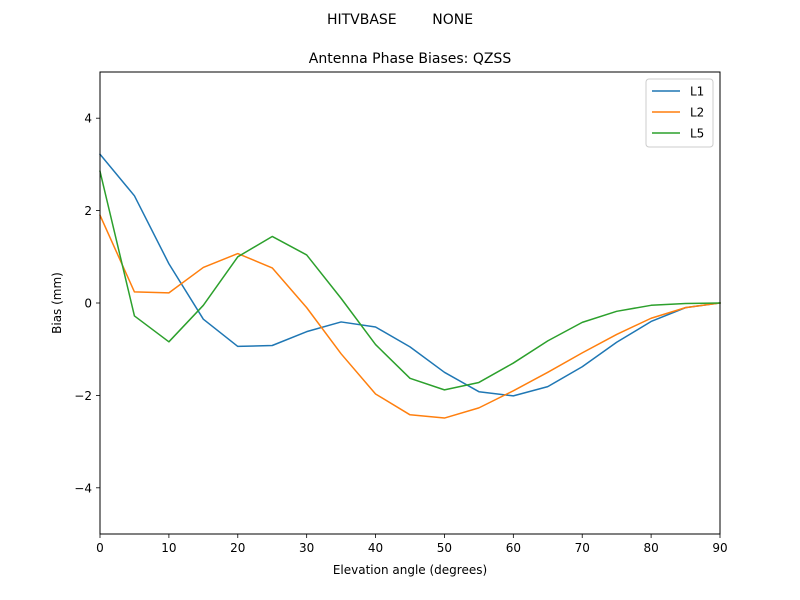 This screenshot has height=600, width=800. Describe the element at coordinates (400, 20) in the screenshot. I see `figure-suptitle: HITVBASE NONE` at that location.